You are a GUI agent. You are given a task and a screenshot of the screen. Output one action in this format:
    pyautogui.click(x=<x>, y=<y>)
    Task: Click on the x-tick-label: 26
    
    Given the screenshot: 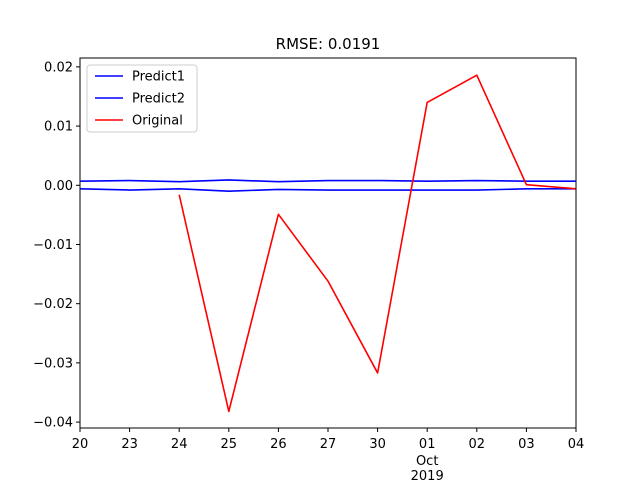 What is the action you would take?
    pyautogui.click(x=278, y=444)
    